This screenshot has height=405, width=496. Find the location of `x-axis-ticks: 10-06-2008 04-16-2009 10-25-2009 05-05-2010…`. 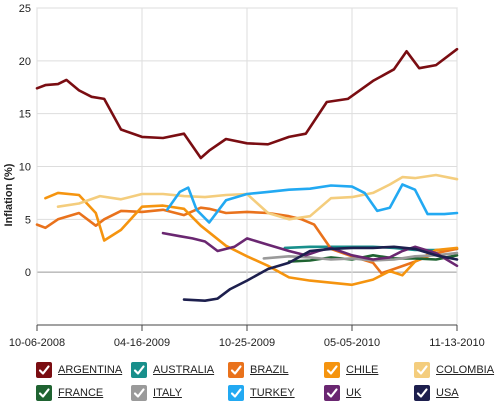

x-axis-ticks: 10-06-2008 04-16-2009 10-25-2009 05-05-2010… is located at coordinates (247, 336).